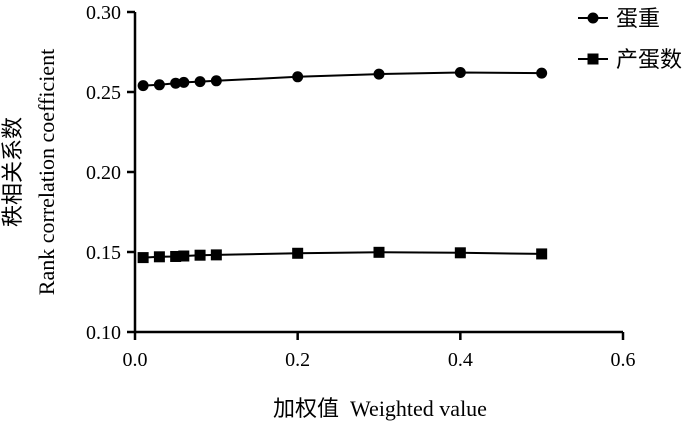 The height and width of the screenshot is (423, 700). Describe the element at coordinates (103, 93) in the screenshot. I see `y-tick-label: 0.25` at that location.